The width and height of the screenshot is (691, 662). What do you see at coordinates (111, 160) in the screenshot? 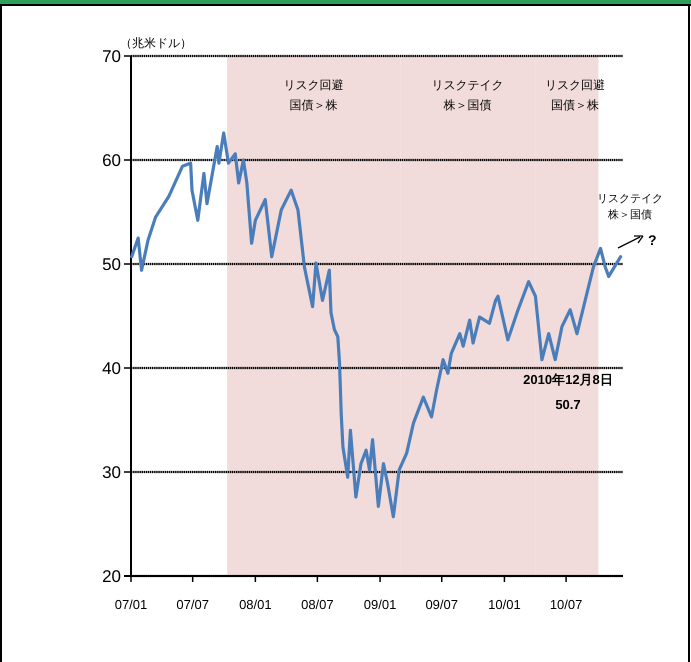
I see `y-tick-label: 60` at bounding box center [111, 160].